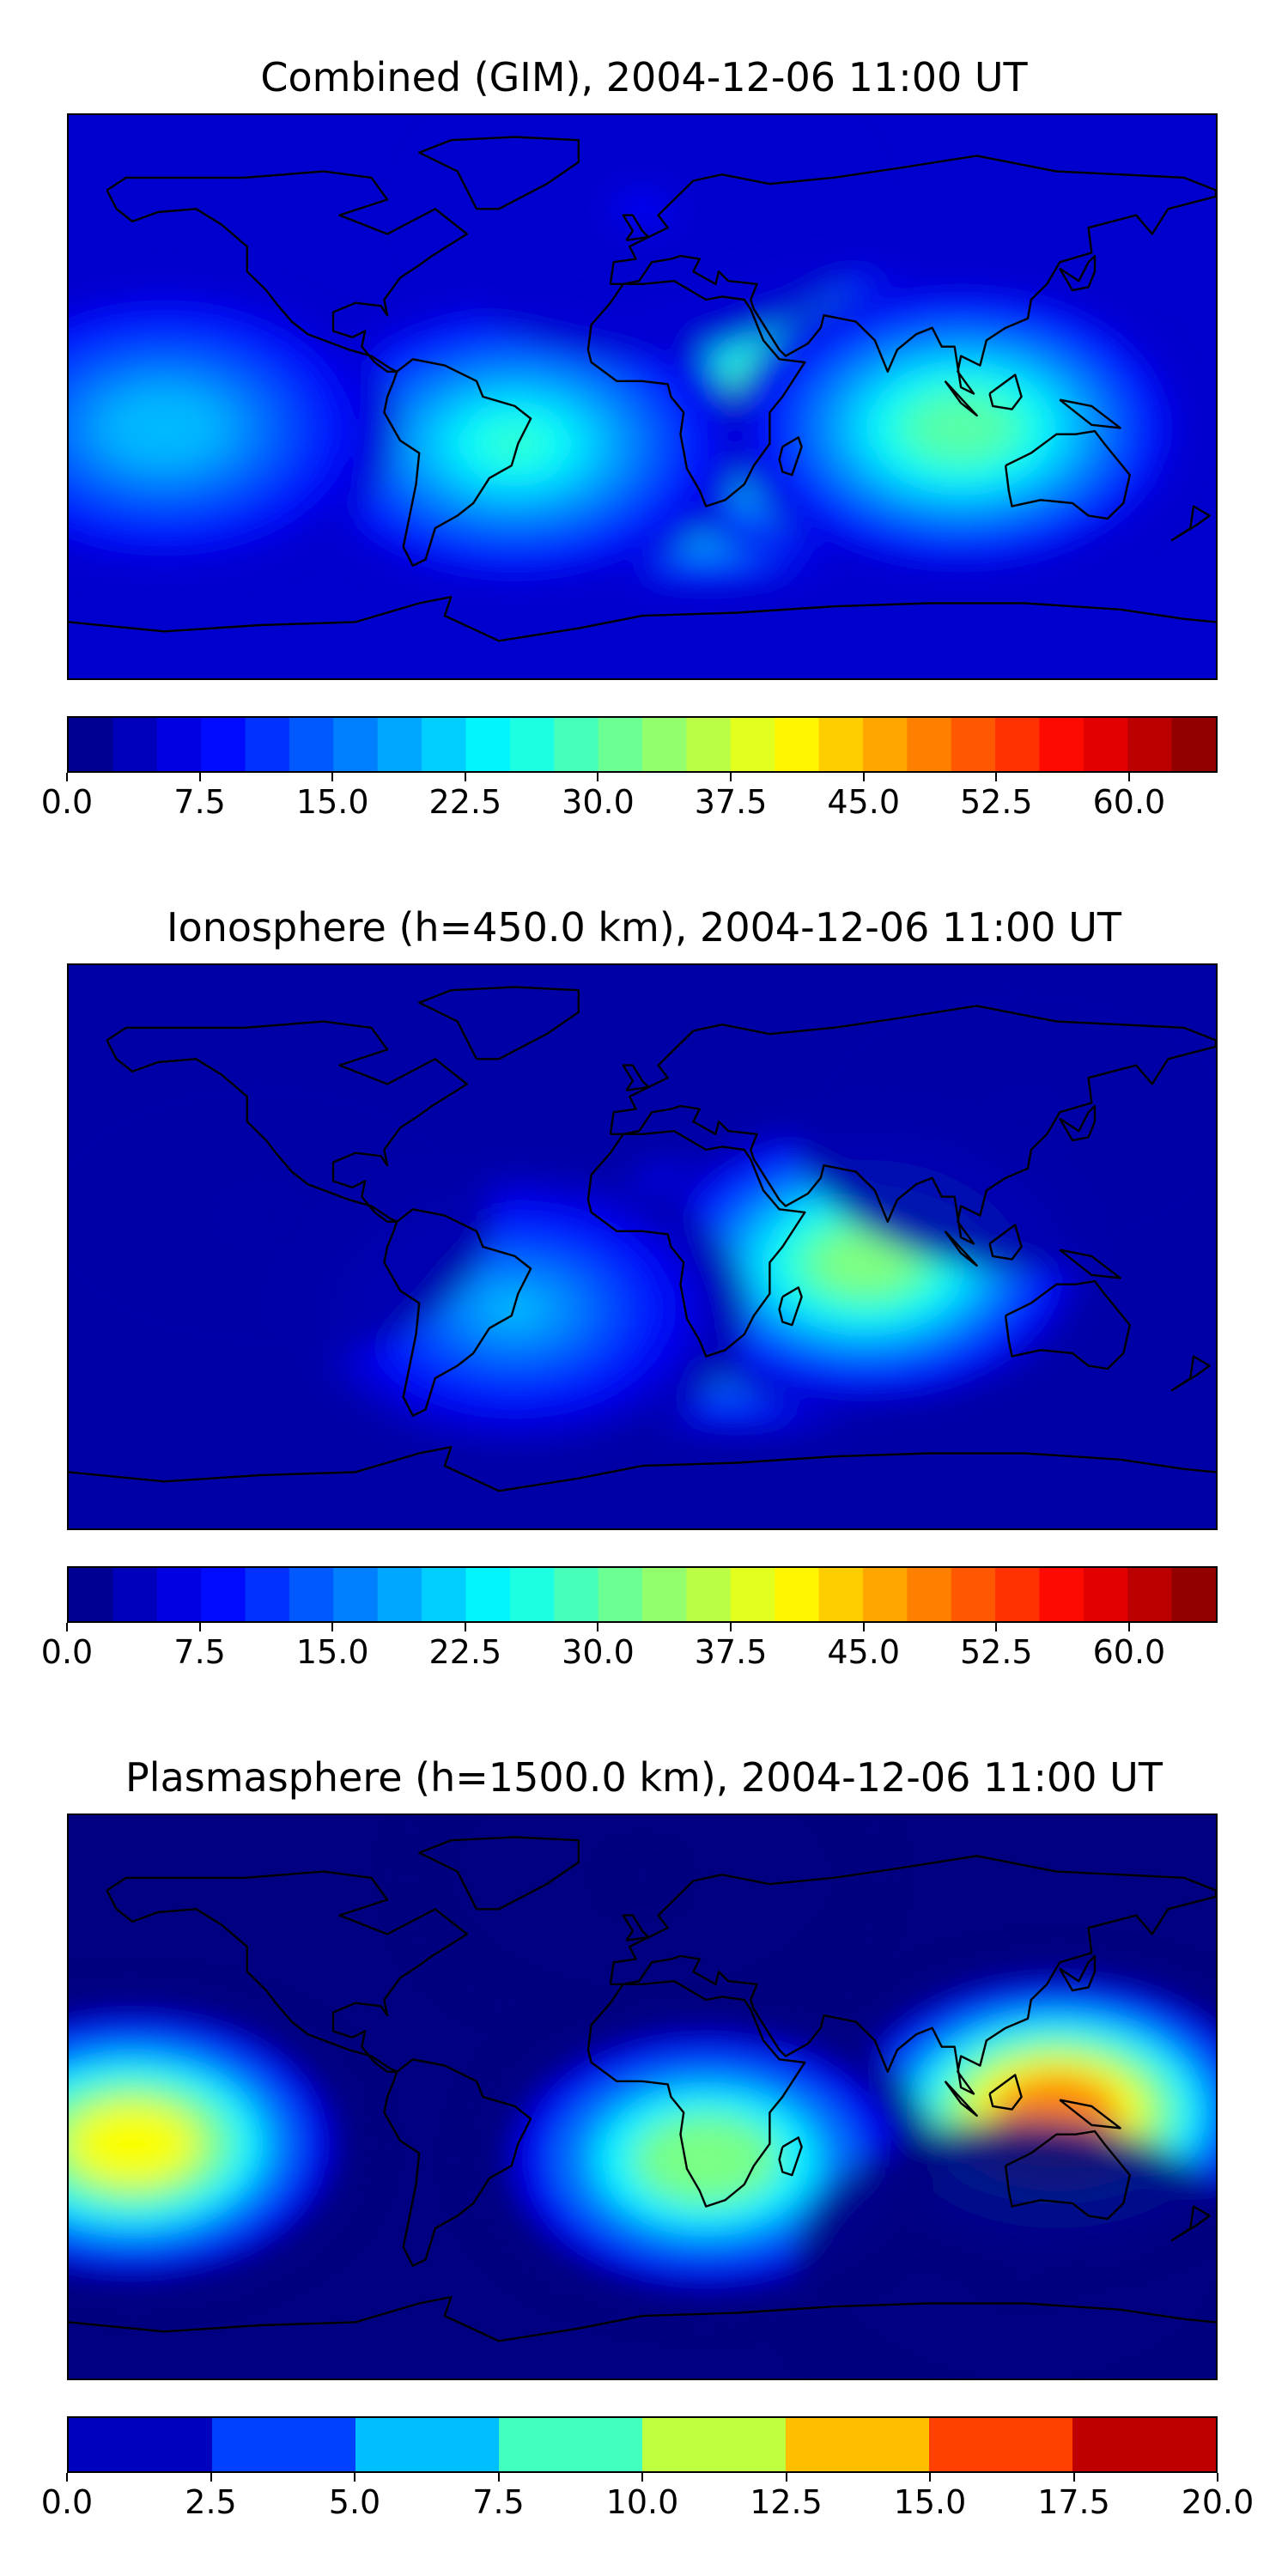 The height and width of the screenshot is (2576, 1288). What do you see at coordinates (647, 2499) in the screenshot?
I see `colorbar-ticks: 0.0 2.5 5.0 7.5 10.0 12.5 15.0 17.5 20.0` at bounding box center [647, 2499].